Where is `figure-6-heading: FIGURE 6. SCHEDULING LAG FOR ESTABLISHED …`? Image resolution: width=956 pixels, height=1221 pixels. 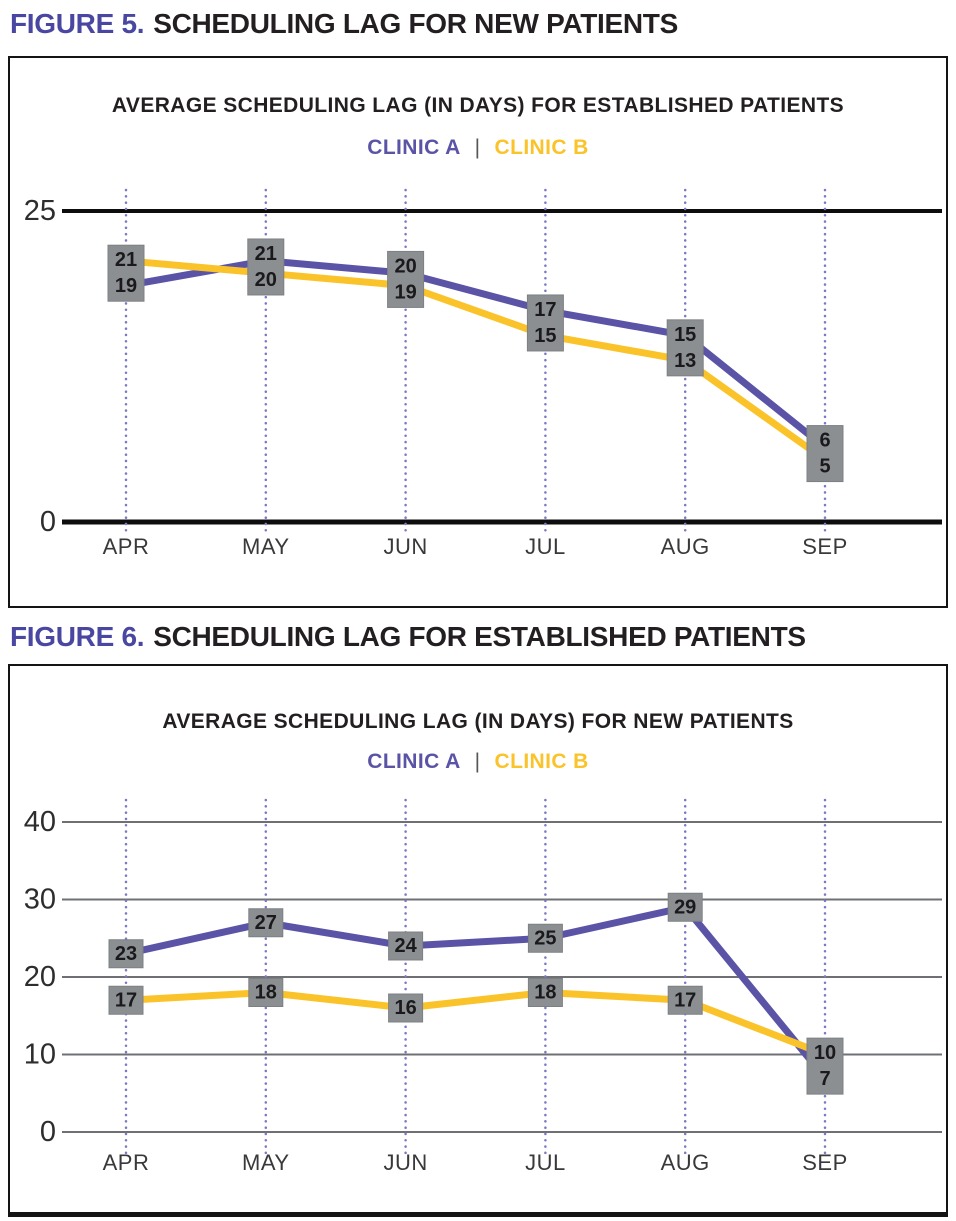 figure-6-heading: FIGURE 6. SCHEDULING LAG FOR ESTABLISHED … is located at coordinates (408, 637).